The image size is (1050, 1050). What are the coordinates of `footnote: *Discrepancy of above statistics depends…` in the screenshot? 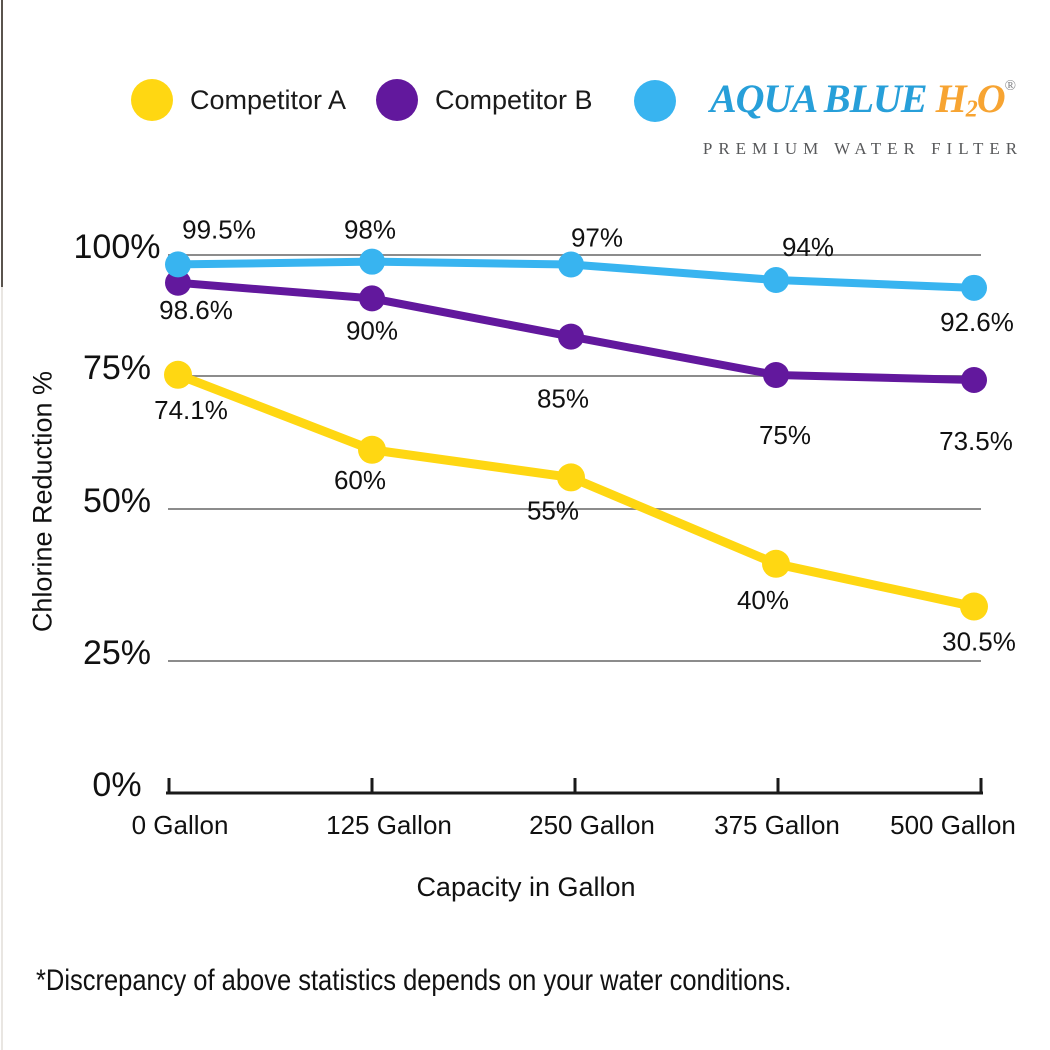 It's located at (414, 980).